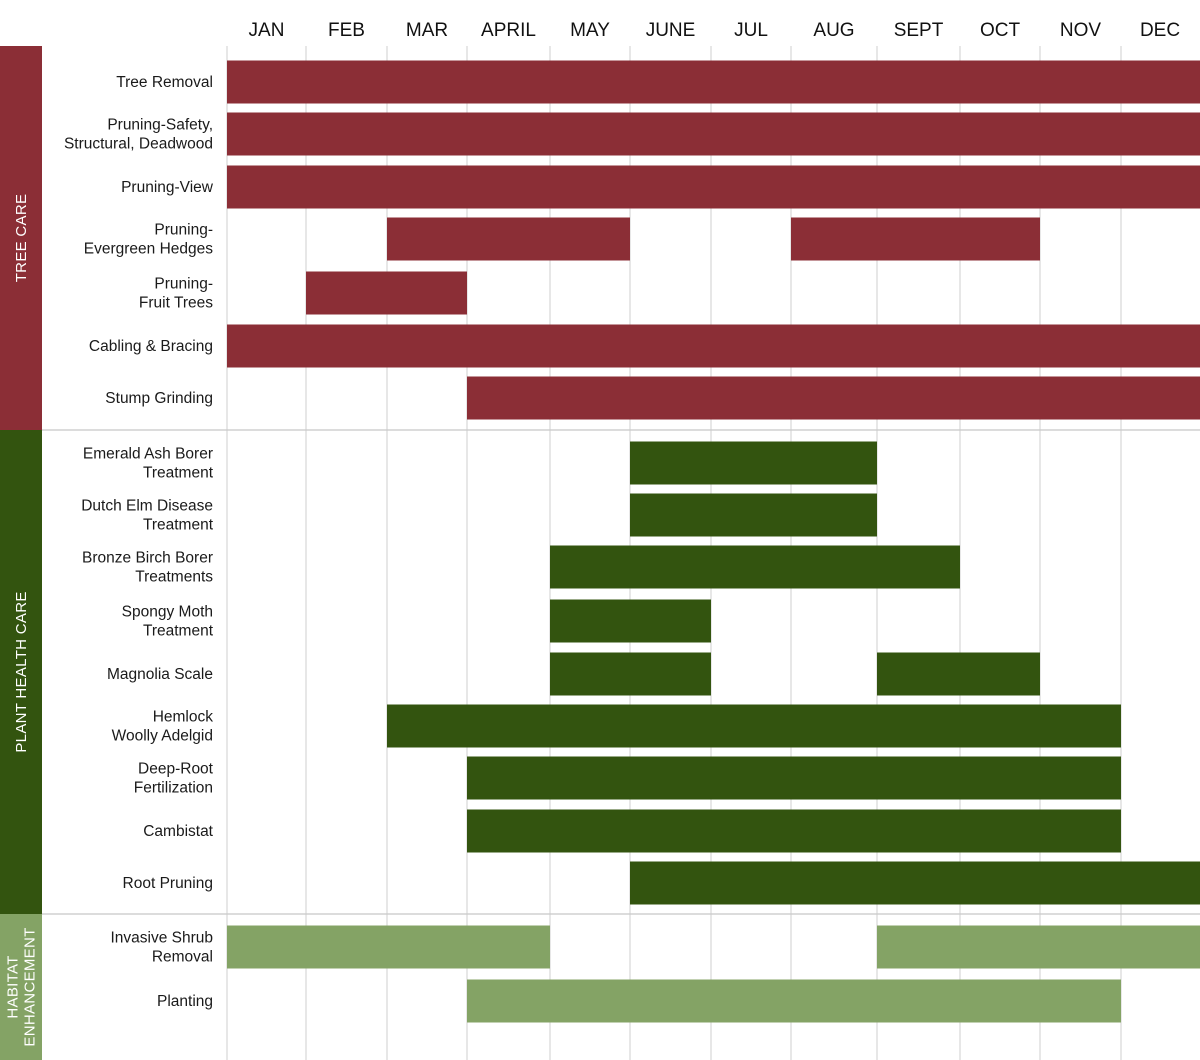 This screenshot has width=1200, height=1060. Describe the element at coordinates (161, 948) in the screenshot. I see `task-label: Invasive Shrub Removal` at that location.